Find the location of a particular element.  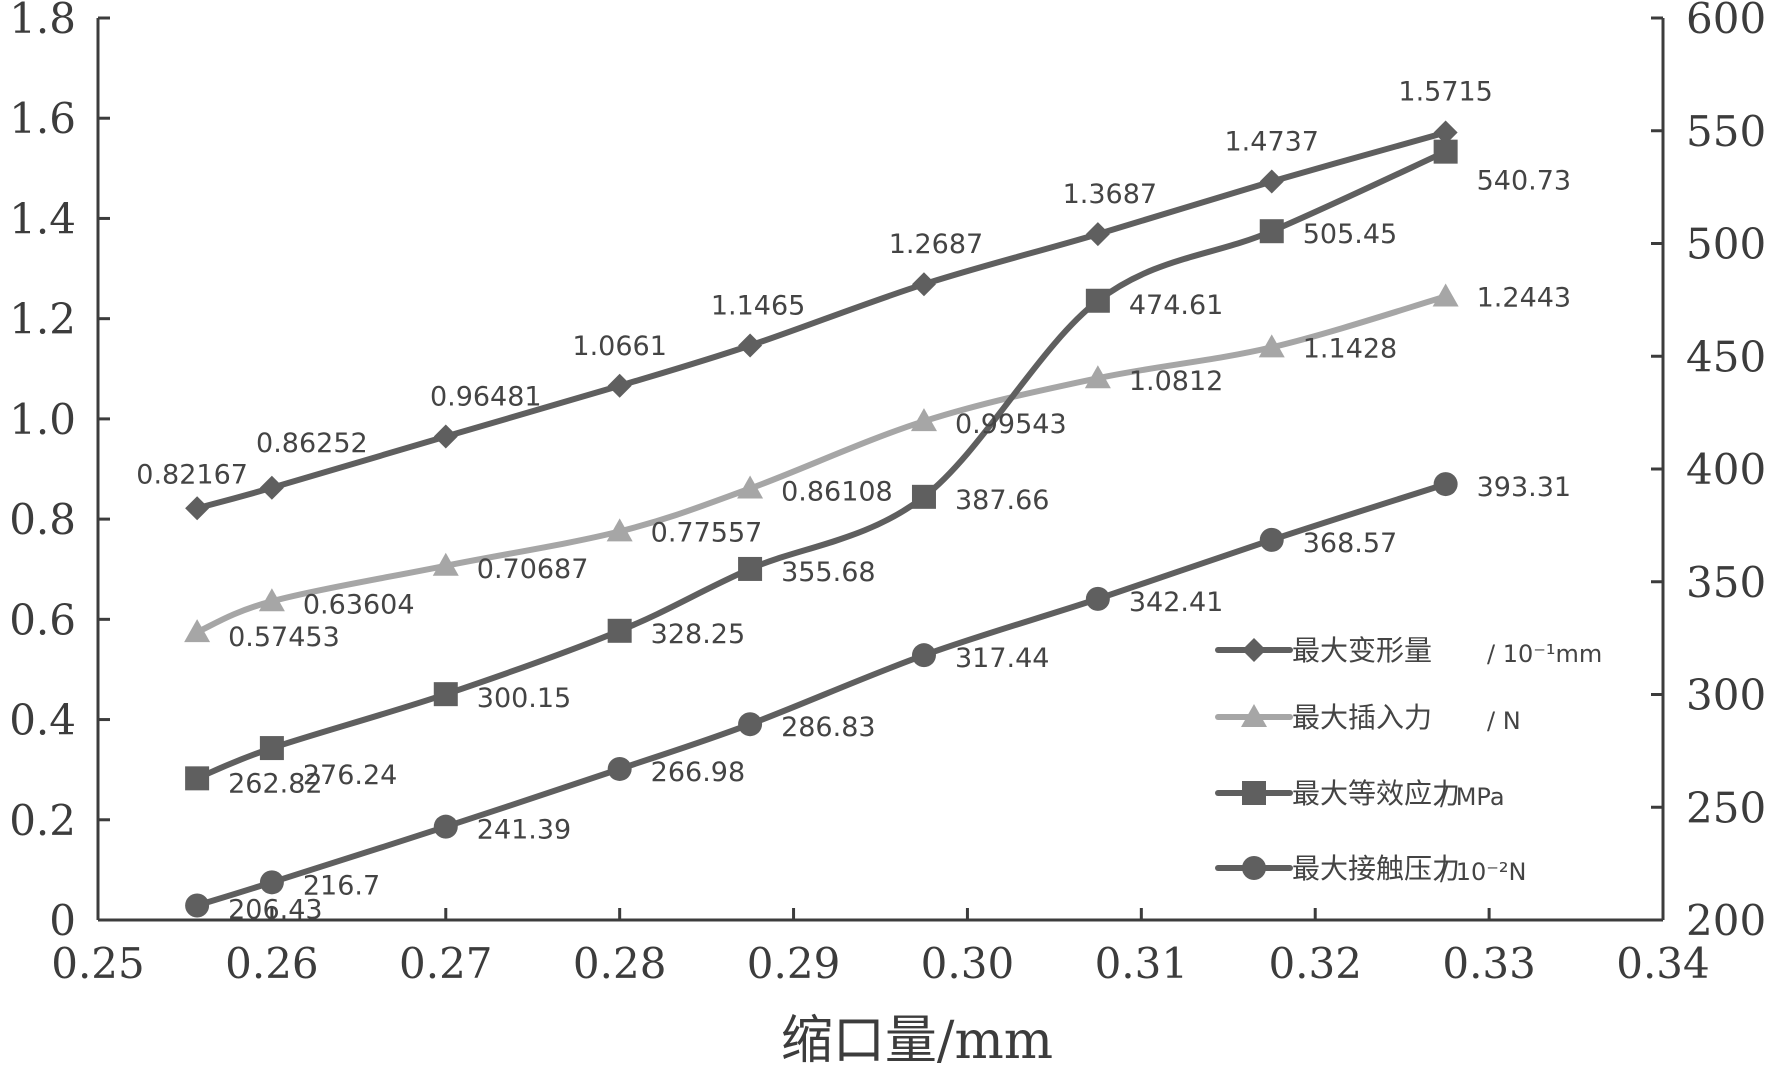

data-label: 0.86252 is located at coordinates (312, 443).